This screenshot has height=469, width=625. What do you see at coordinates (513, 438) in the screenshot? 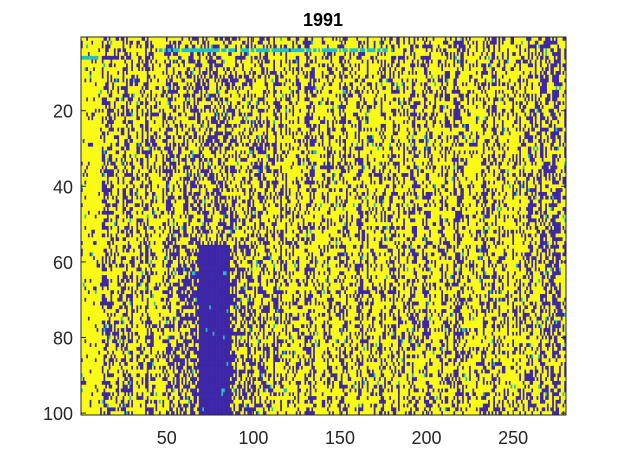
I see `x-tick-label: 250` at bounding box center [513, 438].